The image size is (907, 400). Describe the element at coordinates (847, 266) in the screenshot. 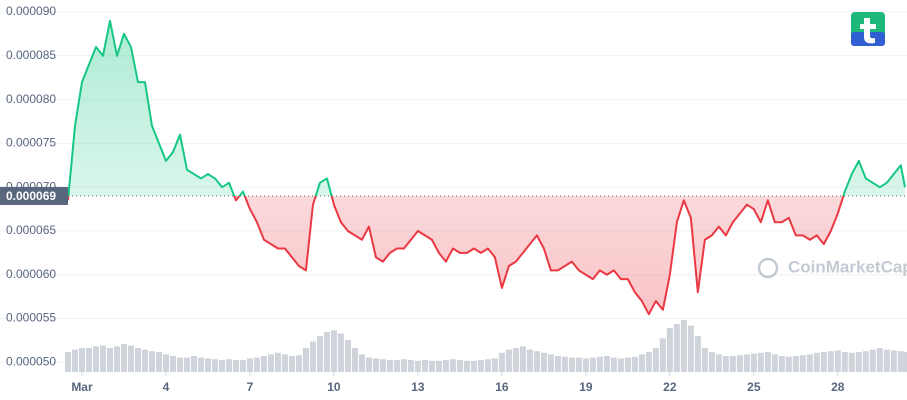

I see `watermark: CoinMarketCap` at that location.